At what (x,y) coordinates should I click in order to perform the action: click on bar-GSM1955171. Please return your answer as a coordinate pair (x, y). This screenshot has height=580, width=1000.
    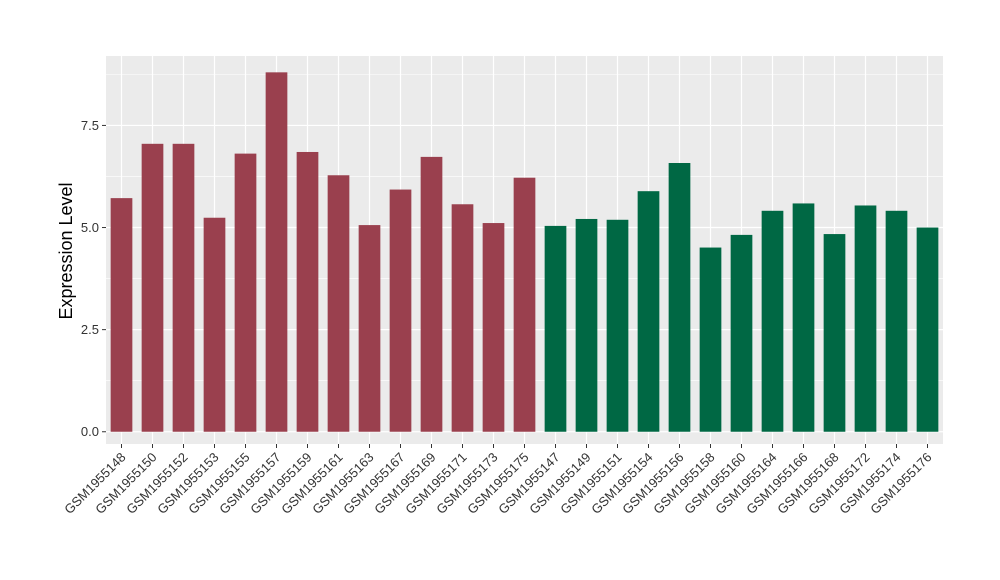
    Looking at the image, I should click on (462, 318).